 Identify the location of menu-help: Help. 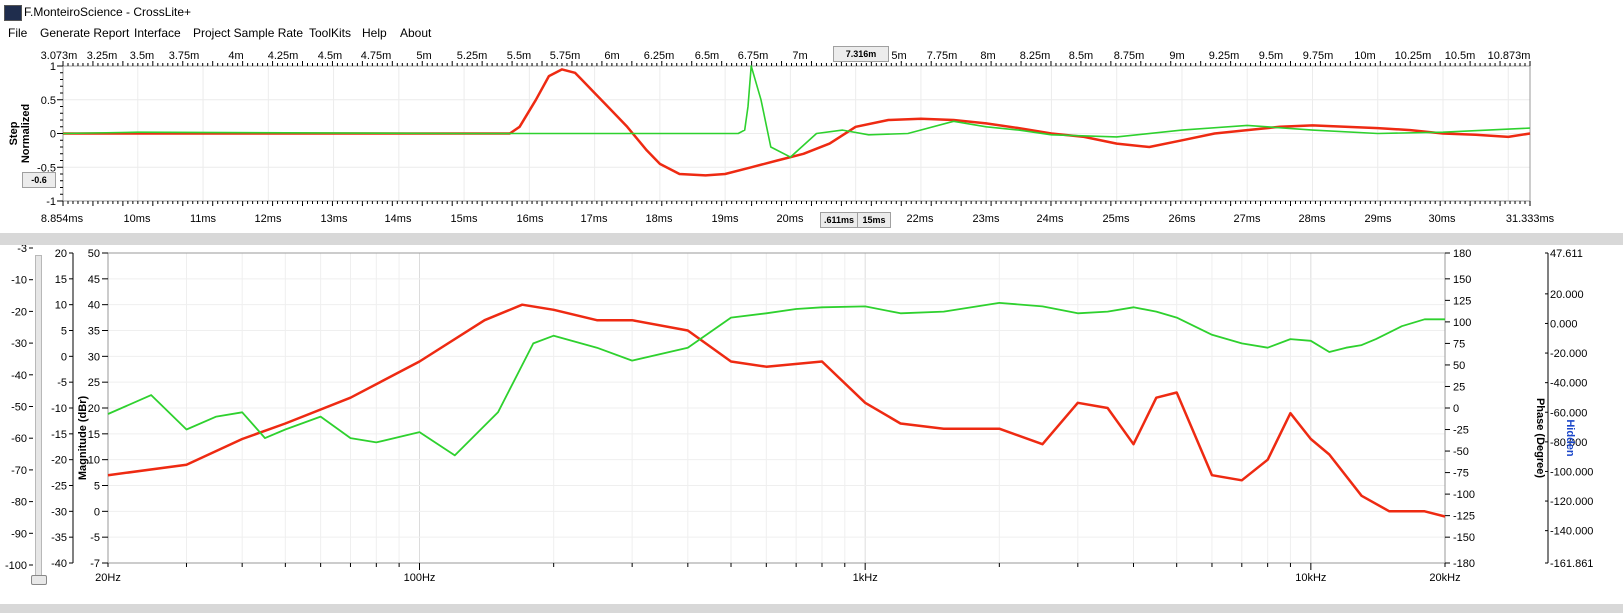
(374, 33).